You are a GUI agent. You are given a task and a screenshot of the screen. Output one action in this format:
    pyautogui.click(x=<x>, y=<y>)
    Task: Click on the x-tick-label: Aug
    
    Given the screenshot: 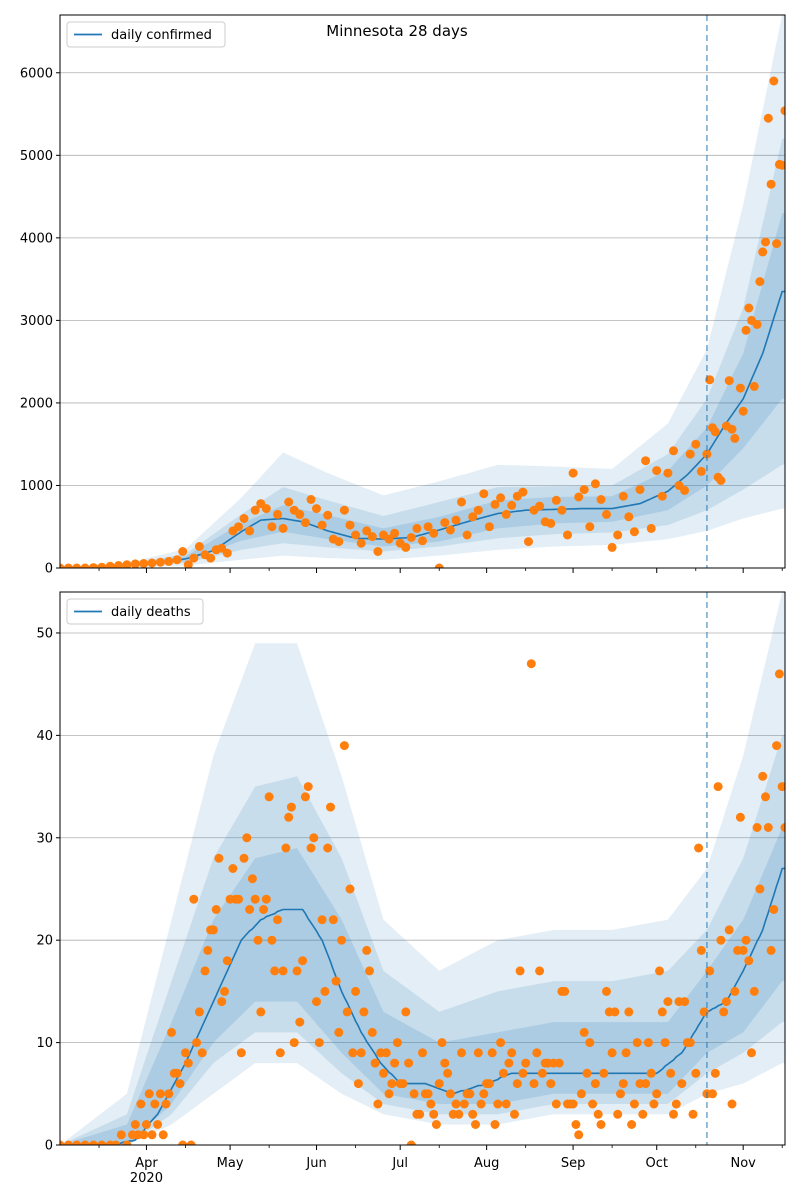 What is the action you would take?
    pyautogui.click(x=486, y=1163)
    